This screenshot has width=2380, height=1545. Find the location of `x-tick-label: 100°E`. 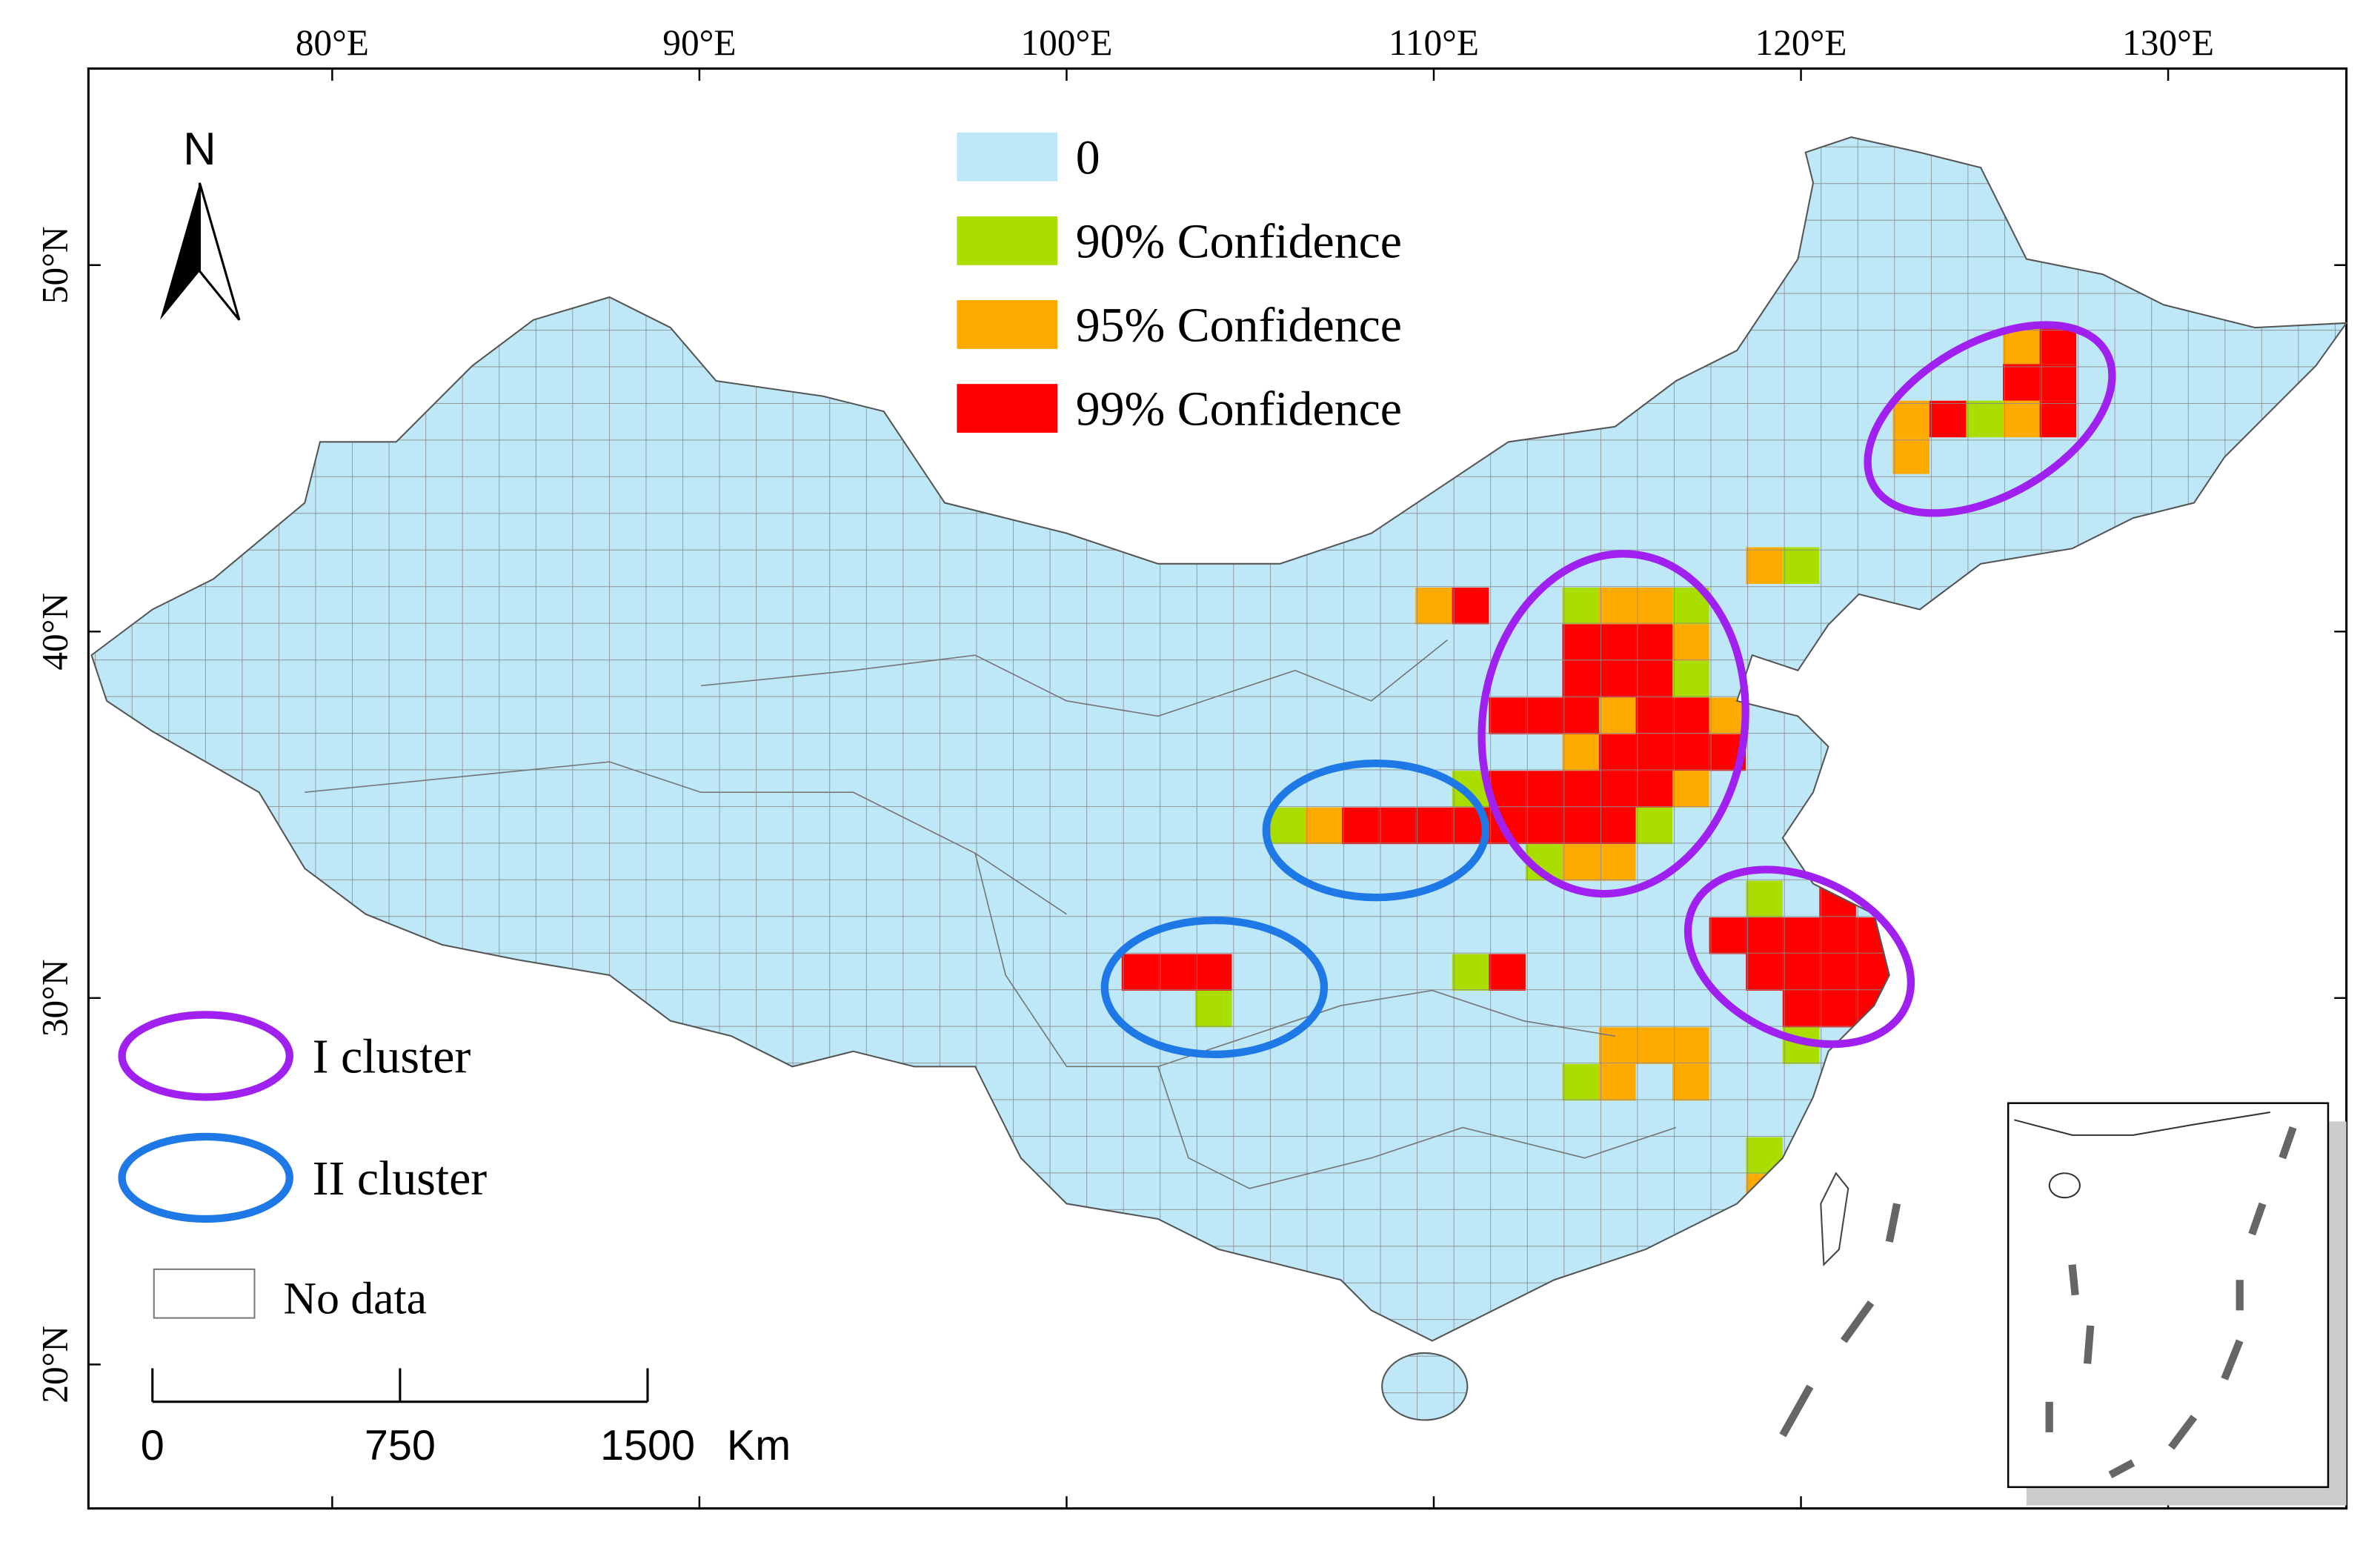

x-tick-label: 100°E is located at coordinates (1067, 42).